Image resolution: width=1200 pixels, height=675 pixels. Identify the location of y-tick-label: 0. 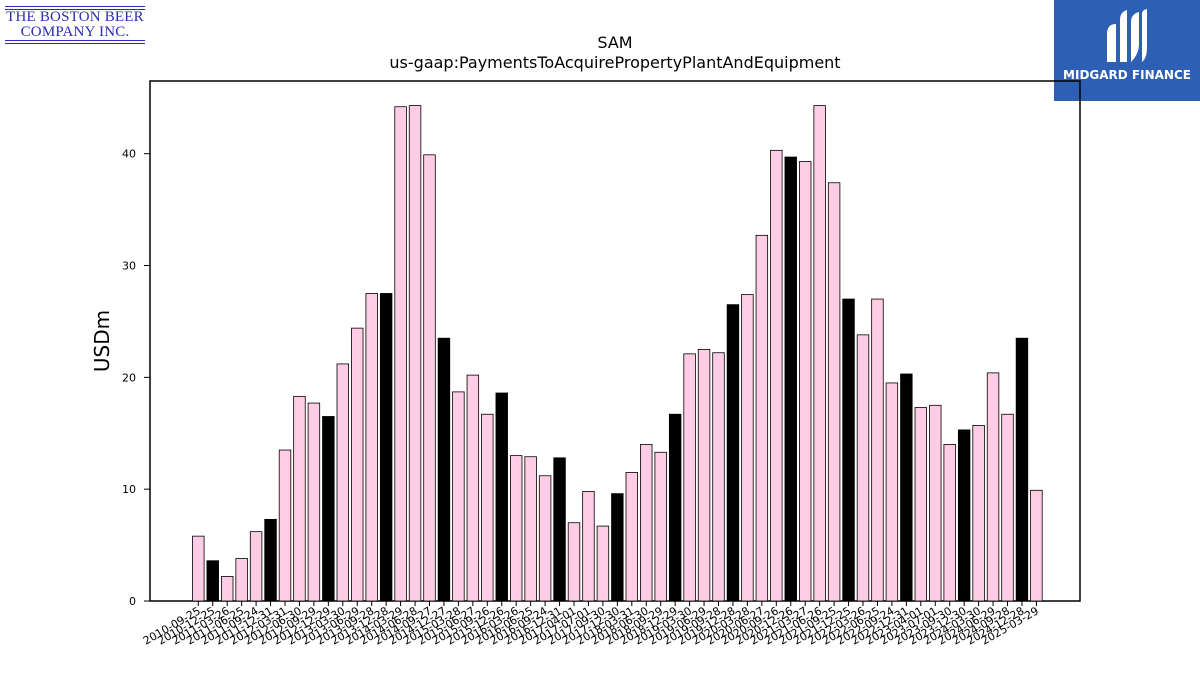
(132, 601).